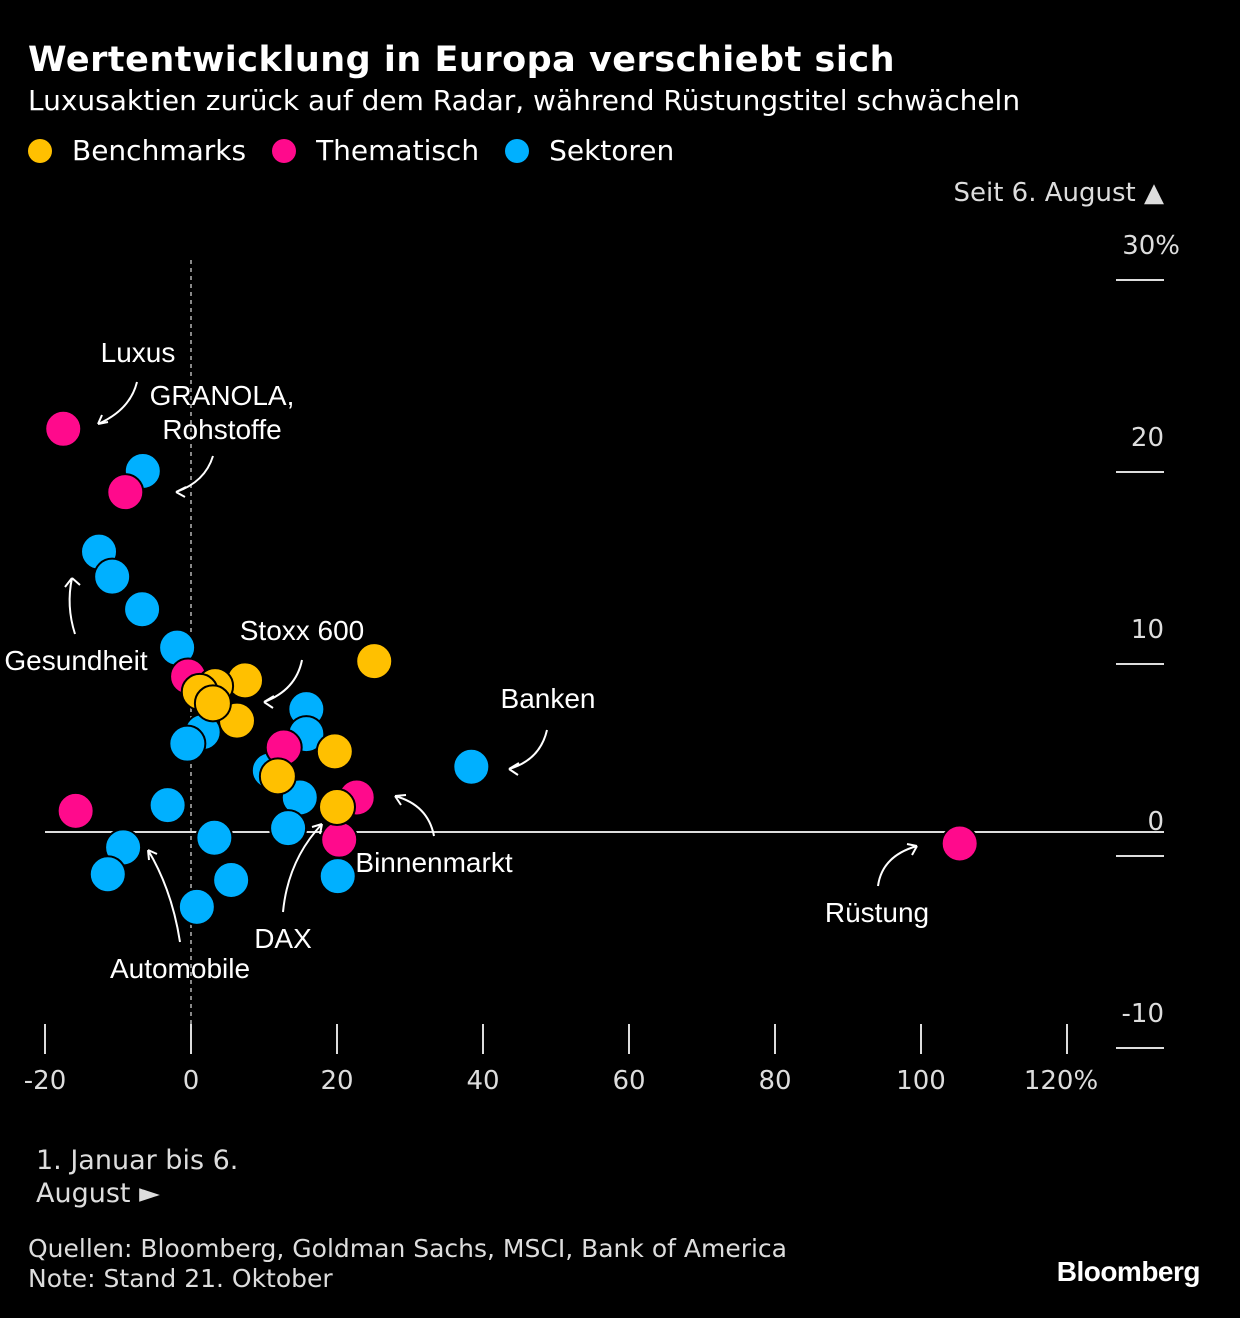 This screenshot has height=1318, width=1240. What do you see at coordinates (628, 1081) in the screenshot?
I see `x-tick-label: 60` at bounding box center [628, 1081].